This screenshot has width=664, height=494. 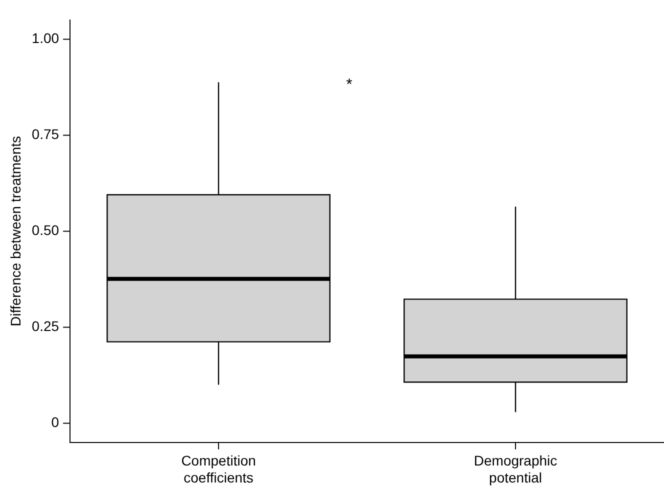 I want to click on y-tick-label: 0.75, so click(x=46, y=134).